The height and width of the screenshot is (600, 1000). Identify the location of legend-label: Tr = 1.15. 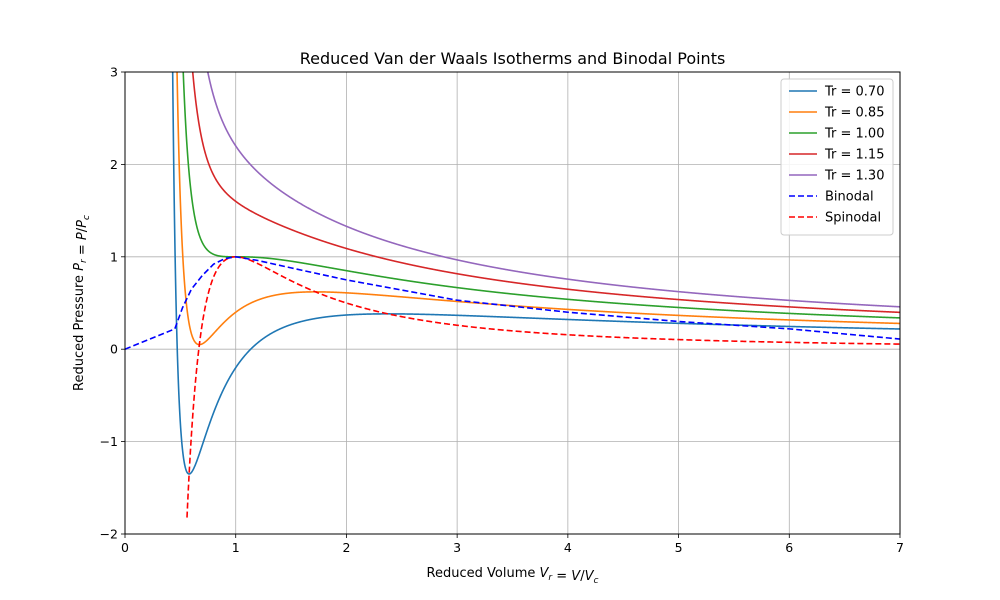
(854, 155).